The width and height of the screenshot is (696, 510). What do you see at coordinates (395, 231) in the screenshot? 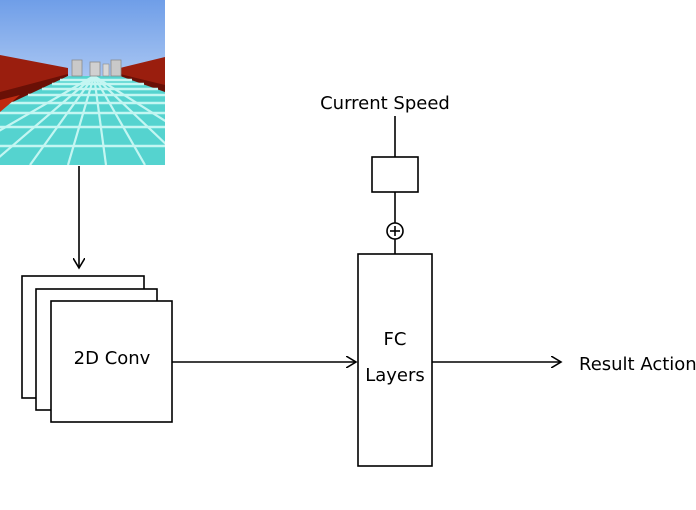
I see `add-icon` at bounding box center [395, 231].